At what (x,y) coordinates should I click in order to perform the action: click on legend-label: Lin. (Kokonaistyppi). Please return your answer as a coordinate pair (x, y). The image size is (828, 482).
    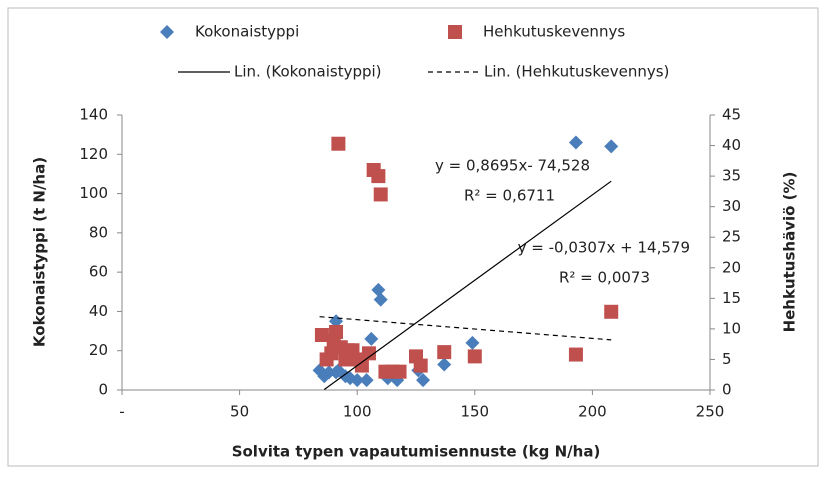
    Looking at the image, I should click on (308, 72).